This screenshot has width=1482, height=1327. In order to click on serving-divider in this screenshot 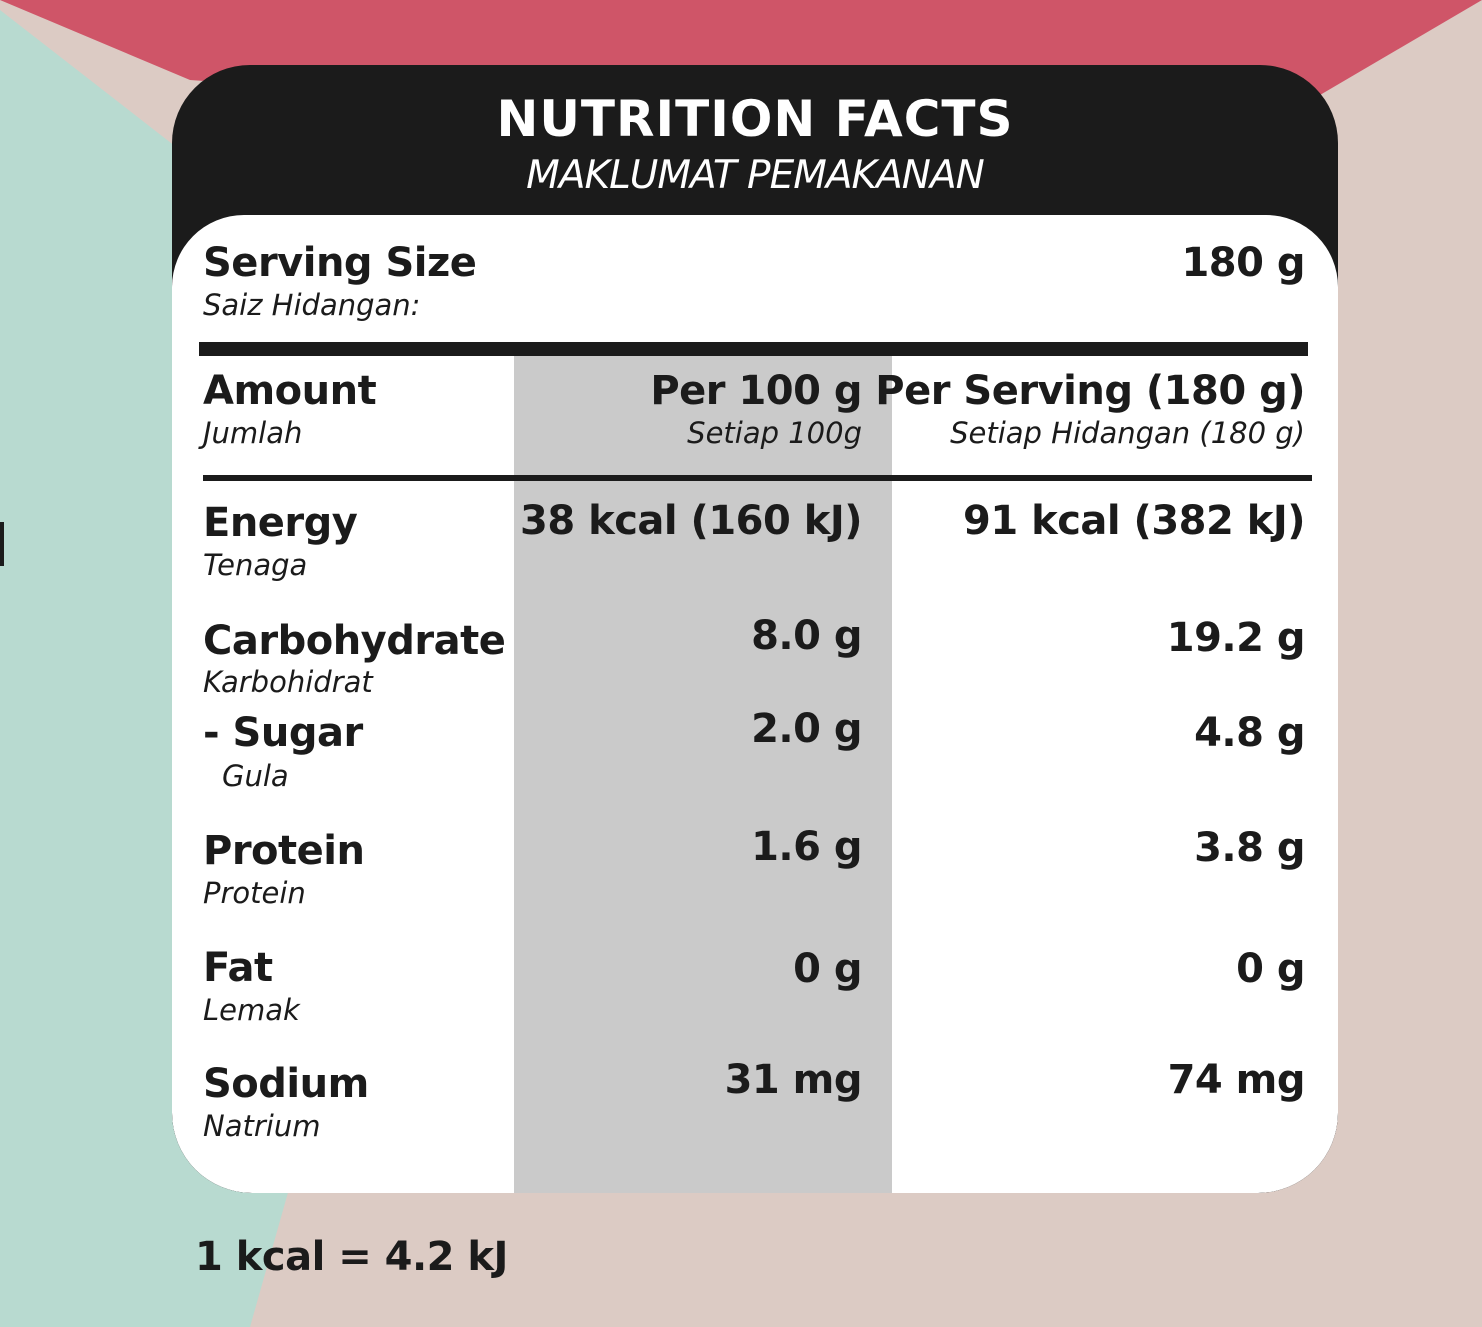, I will do `click(753, 349)`.